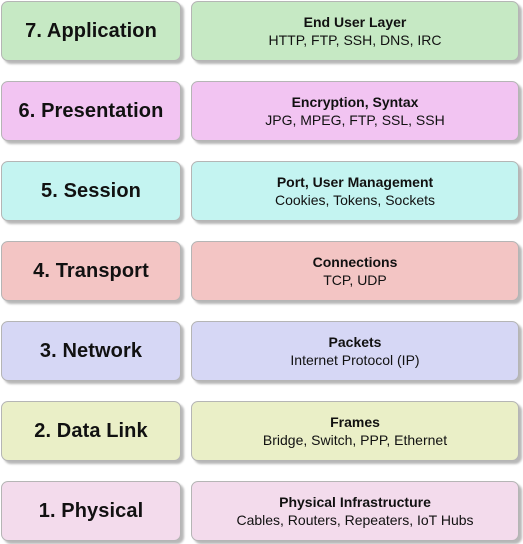 Image resolution: width=523 pixels, height=544 pixels. I want to click on layer-name: 4. Transport, so click(91, 270).